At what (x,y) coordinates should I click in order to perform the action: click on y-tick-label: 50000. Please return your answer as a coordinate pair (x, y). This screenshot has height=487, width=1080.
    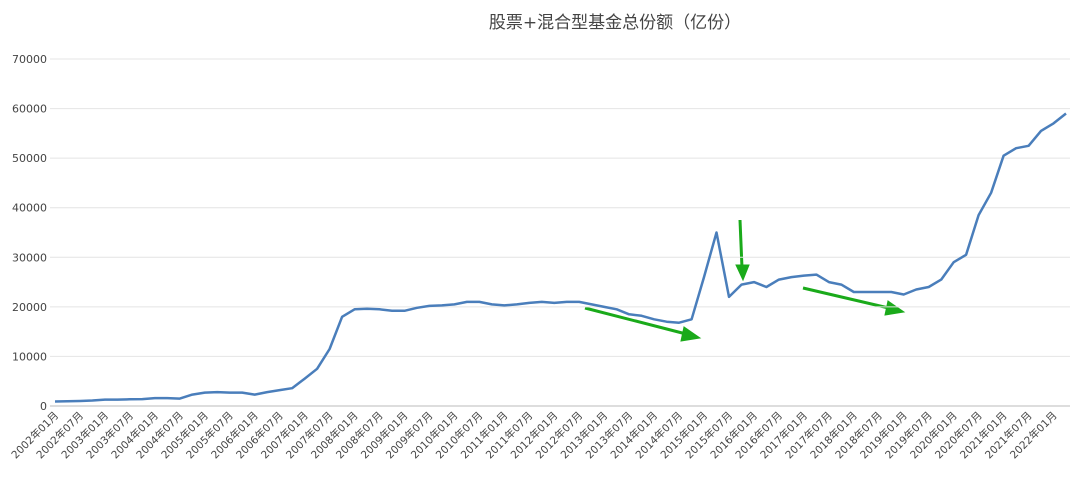
    Looking at the image, I should click on (29, 158).